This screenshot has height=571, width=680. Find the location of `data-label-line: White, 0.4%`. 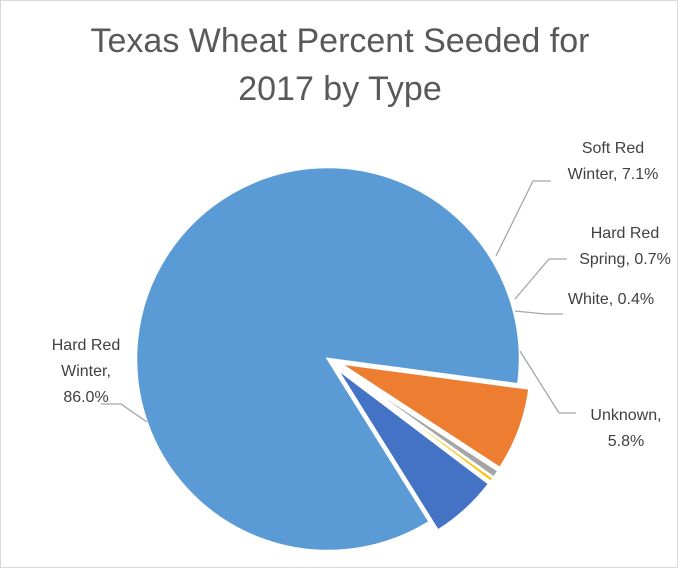

data-label-line: White, 0.4% is located at coordinates (611, 299).